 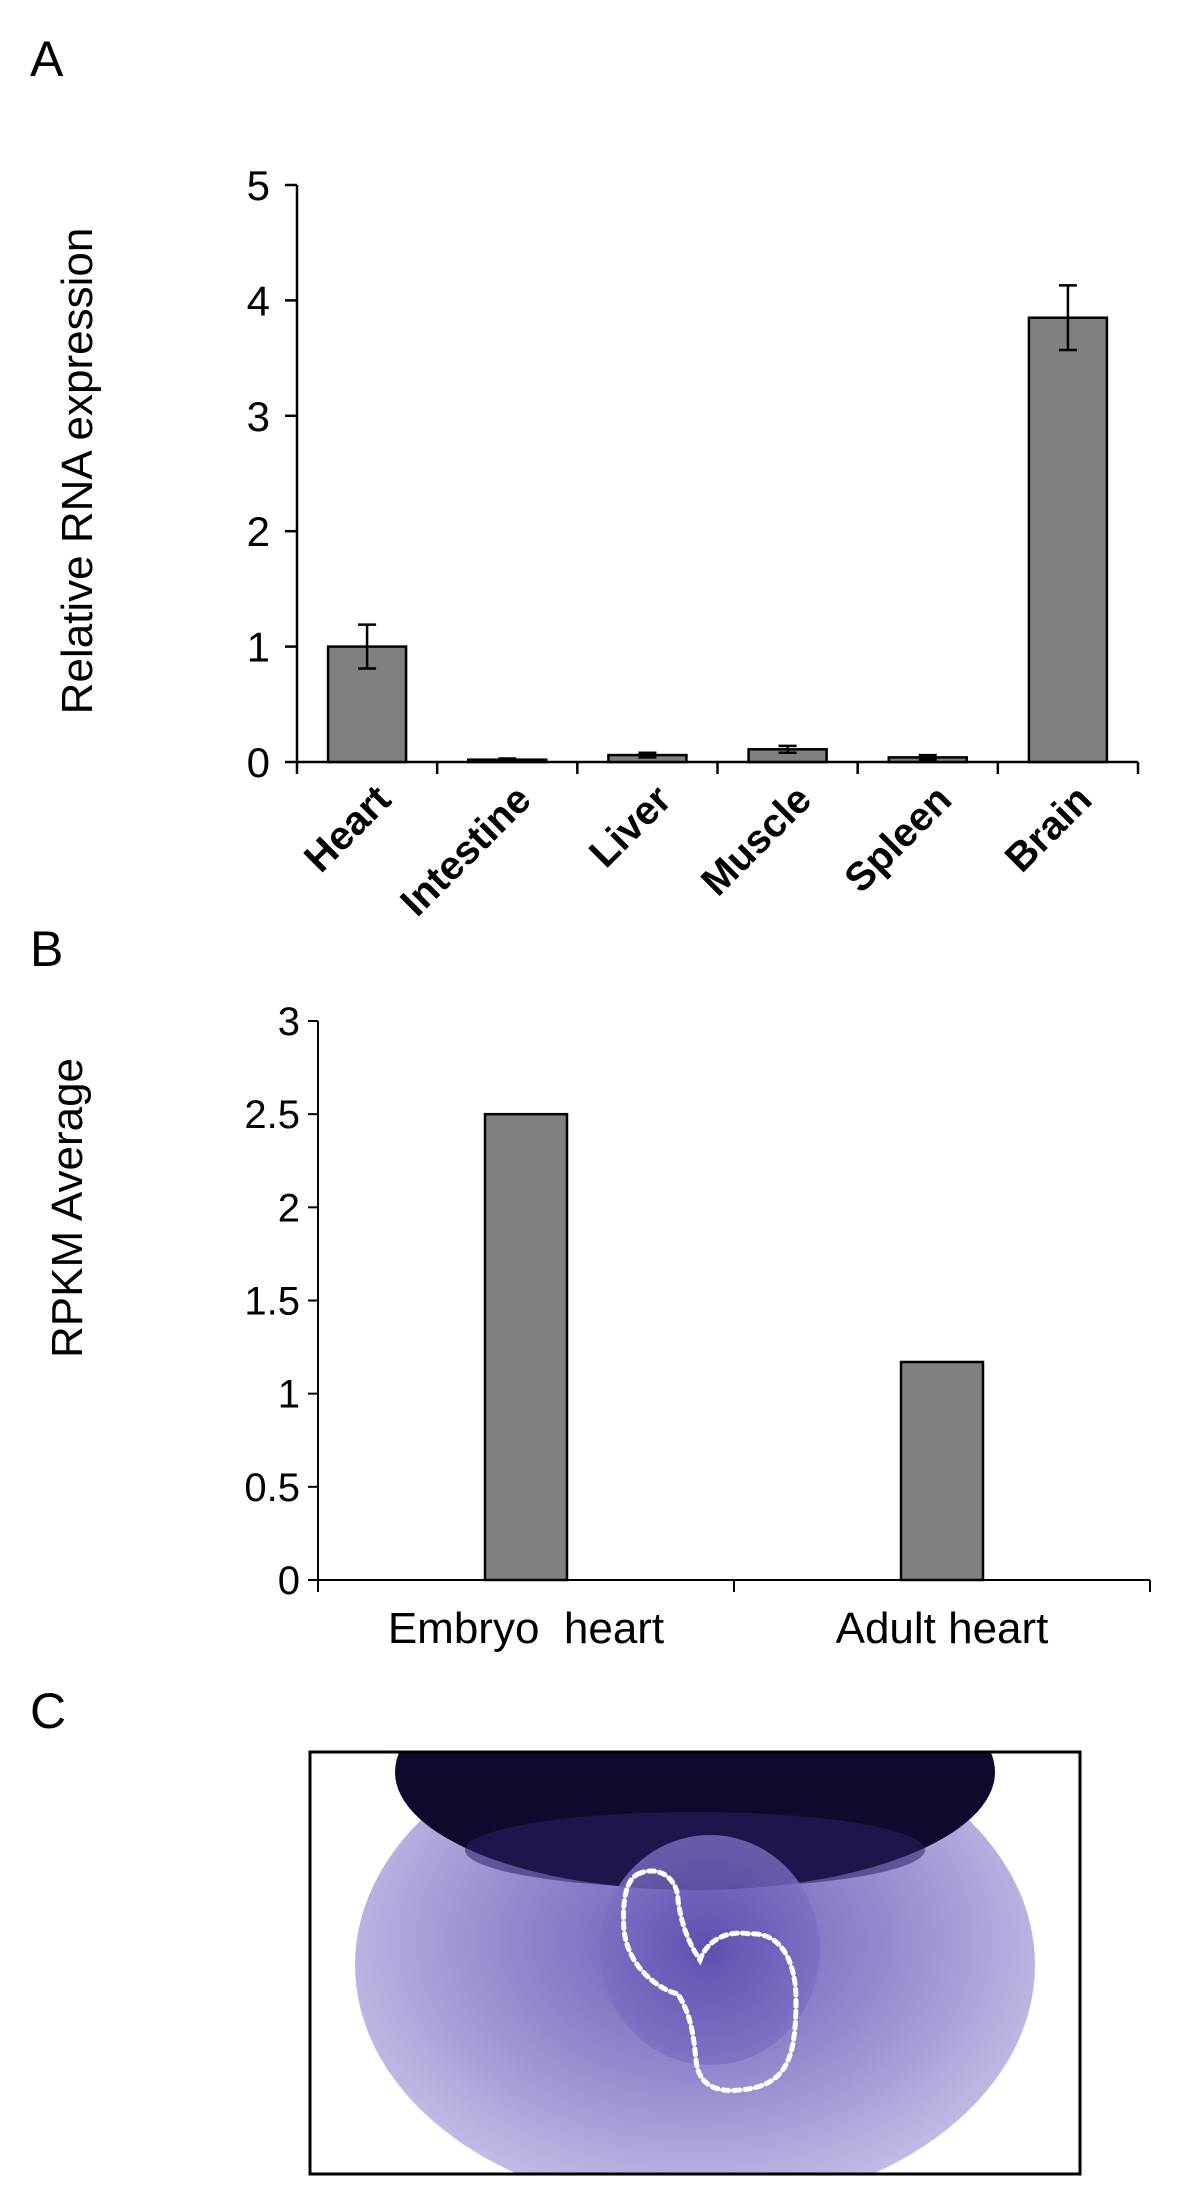 I want to click on chart-a-x-tick-label: Spleen, so click(x=898, y=839).